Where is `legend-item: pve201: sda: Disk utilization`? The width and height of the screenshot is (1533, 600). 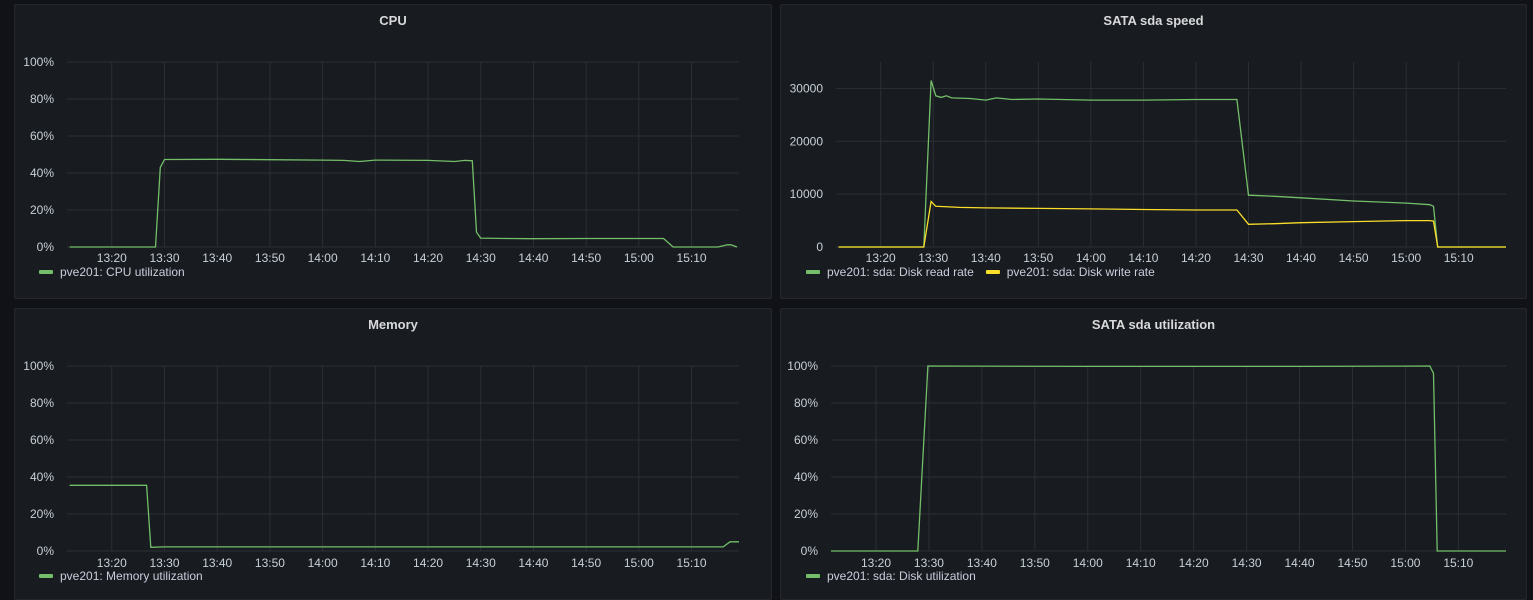 legend-item: pve201: sda: Disk utilization is located at coordinates (891, 576).